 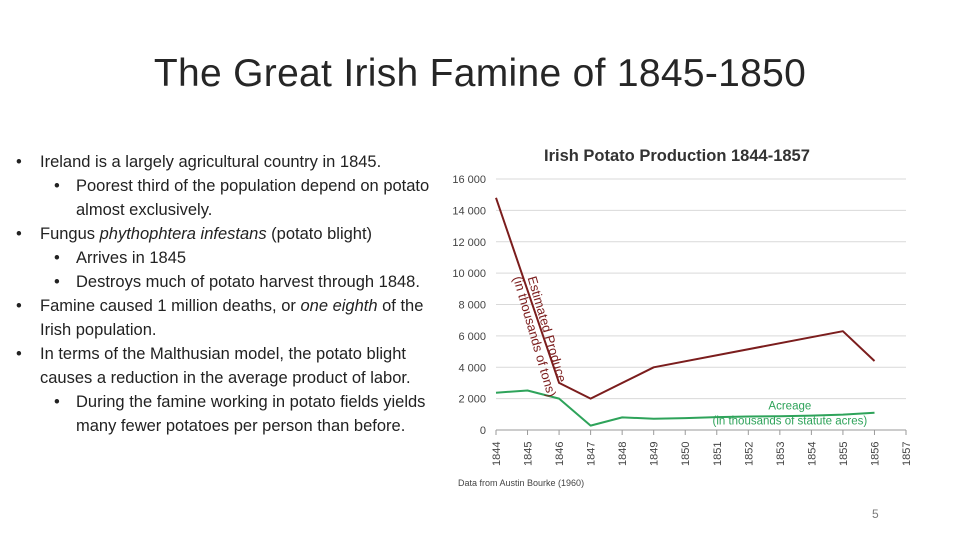 What do you see at coordinates (844, 454) in the screenshot?
I see `x-tick-label: 1855` at bounding box center [844, 454].